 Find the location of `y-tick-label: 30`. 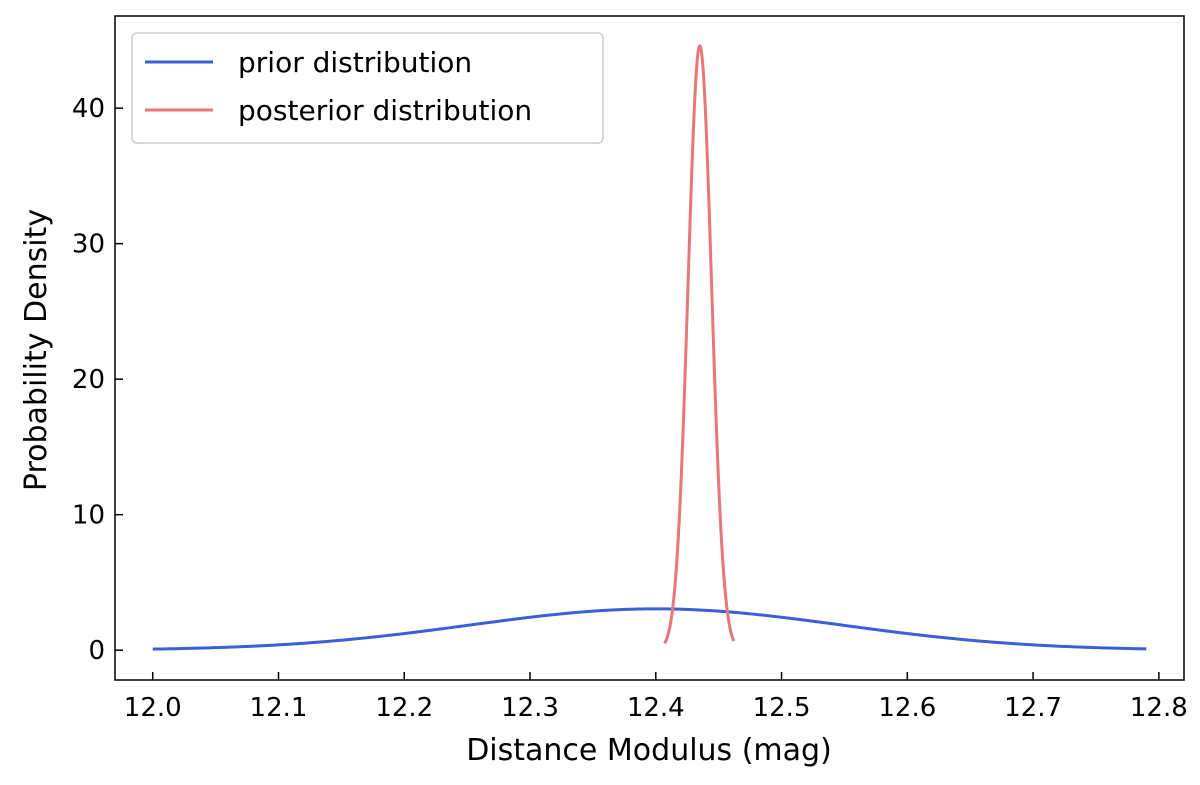

y-tick-label: 30 is located at coordinates (88, 245).